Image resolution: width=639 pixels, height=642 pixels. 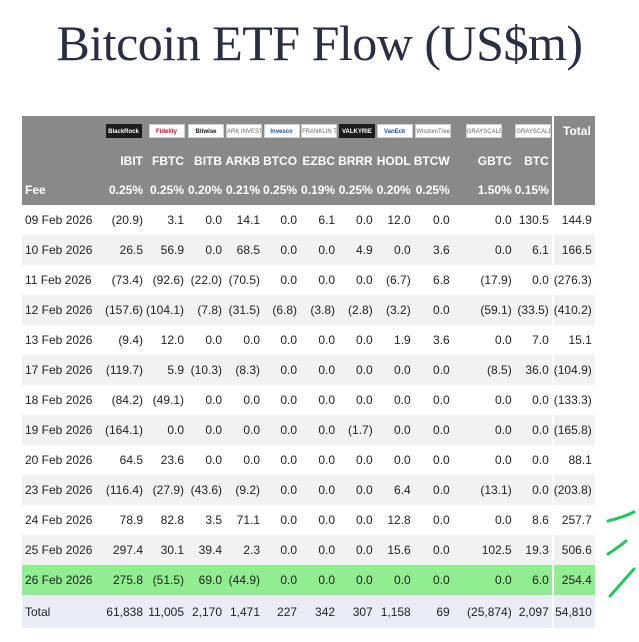 What do you see at coordinates (167, 490) in the screenshot?
I see `flow-value: (27.9)` at bounding box center [167, 490].